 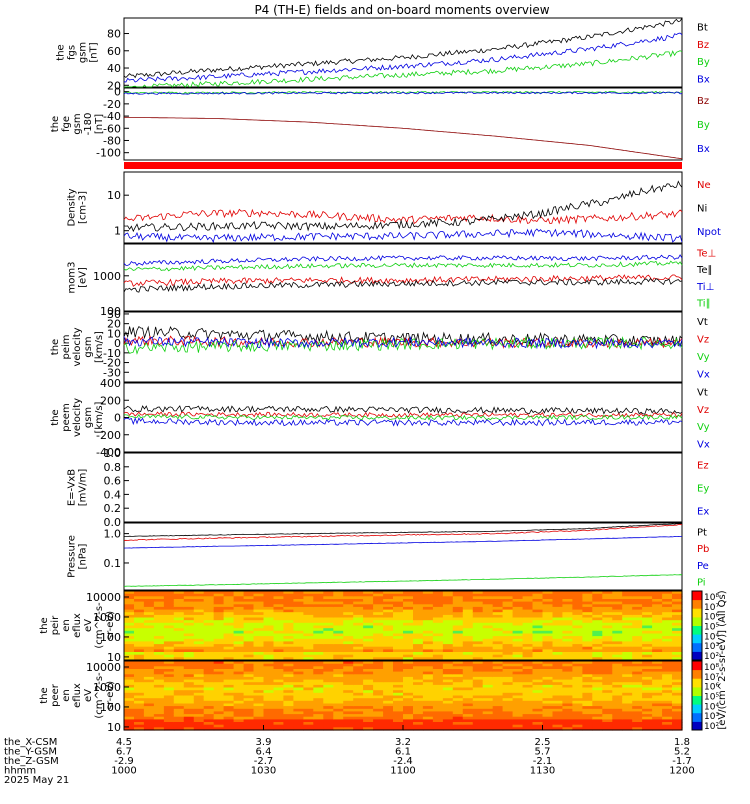 What do you see at coordinates (403, 556) in the screenshot?
I see `pressure-frame` at bounding box center [403, 556].